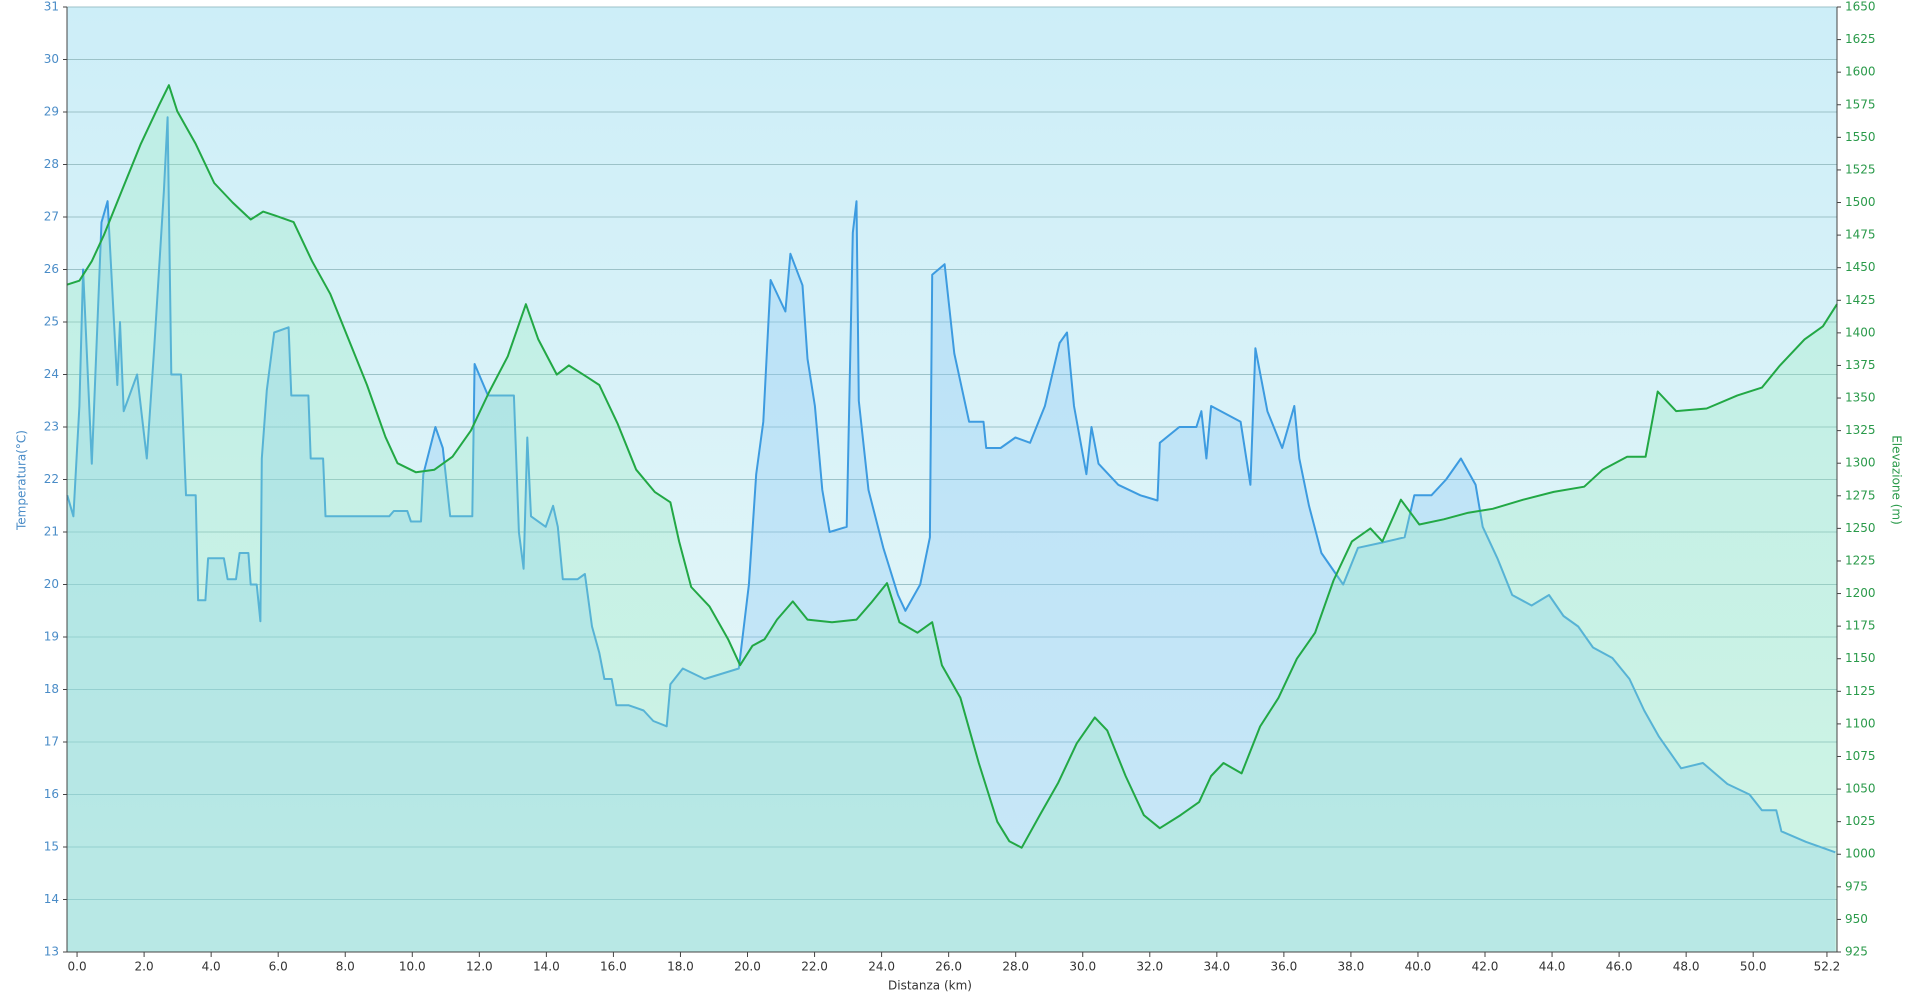 The width and height of the screenshot is (1918, 1003). Describe the element at coordinates (51, 322) in the screenshot. I see `y-tick-label: 25` at that location.